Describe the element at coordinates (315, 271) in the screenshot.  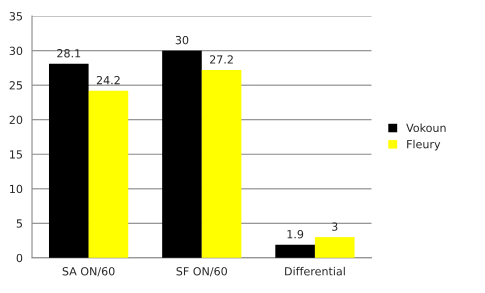
I see `x-tick-label: Differential` at that location.